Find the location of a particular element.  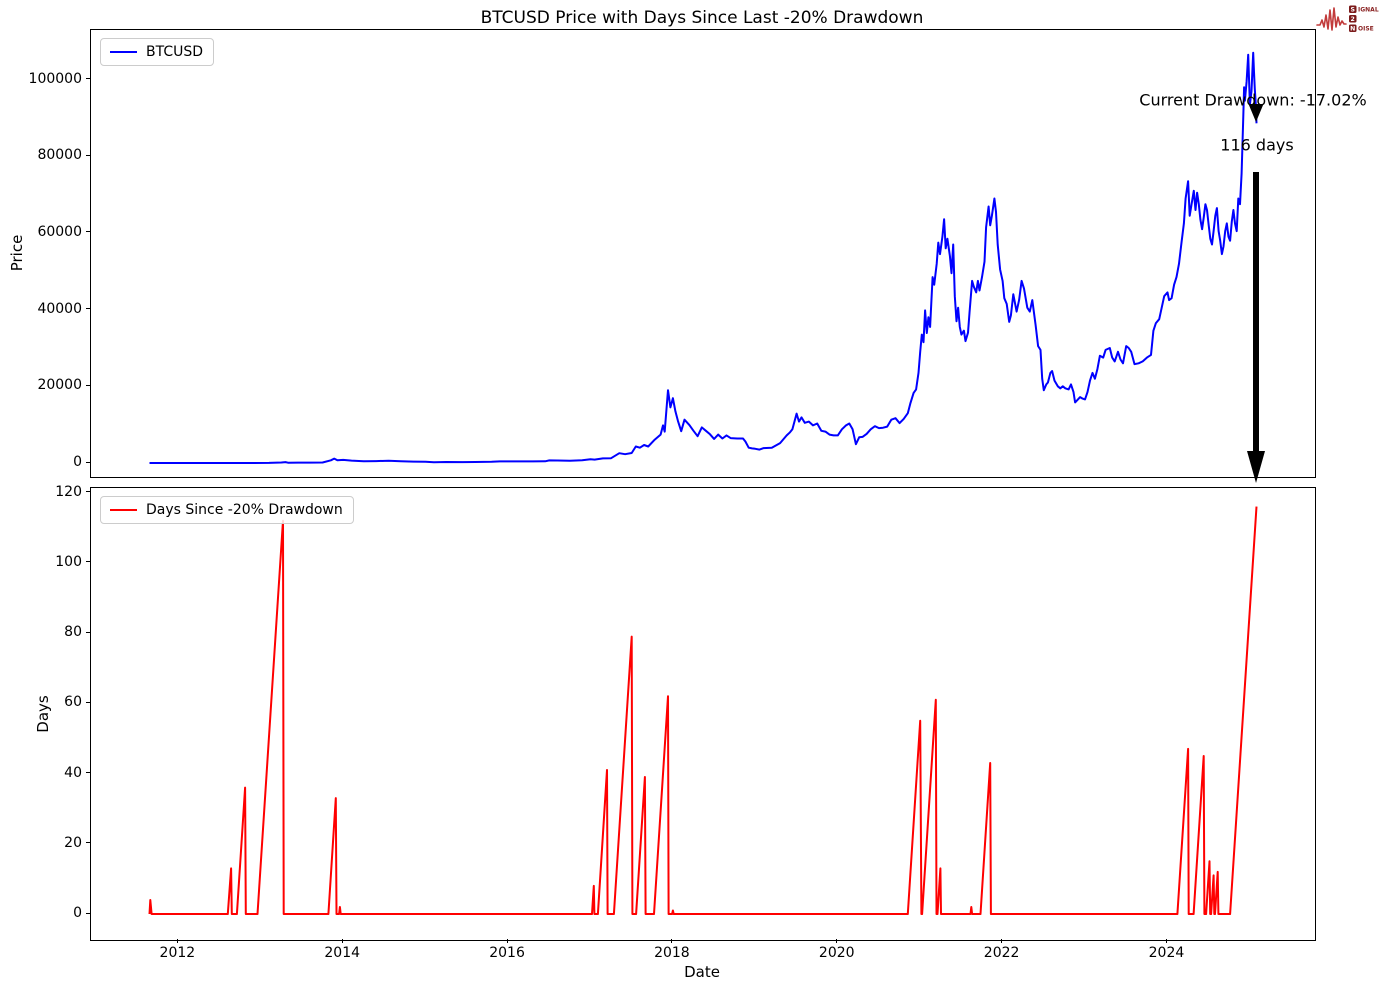

y-tick-label: 20 is located at coordinates (73, 842).